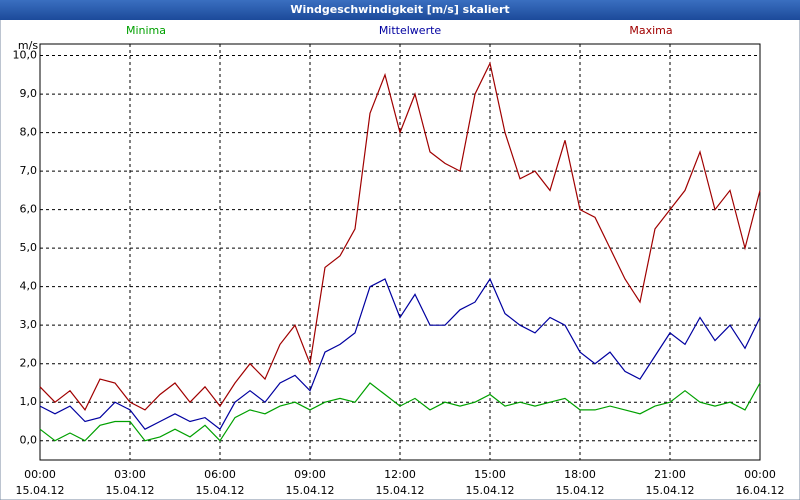 This screenshot has width=800, height=500. What do you see at coordinates (29, 170) in the screenshot?
I see `y-tick-label: 7,0` at bounding box center [29, 170].